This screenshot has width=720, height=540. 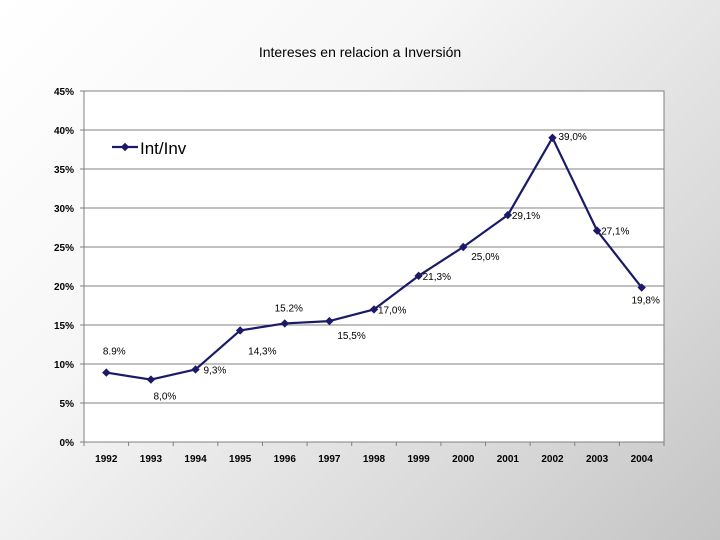 What do you see at coordinates (67, 443) in the screenshot?
I see `y-tick-label: 0%` at bounding box center [67, 443].